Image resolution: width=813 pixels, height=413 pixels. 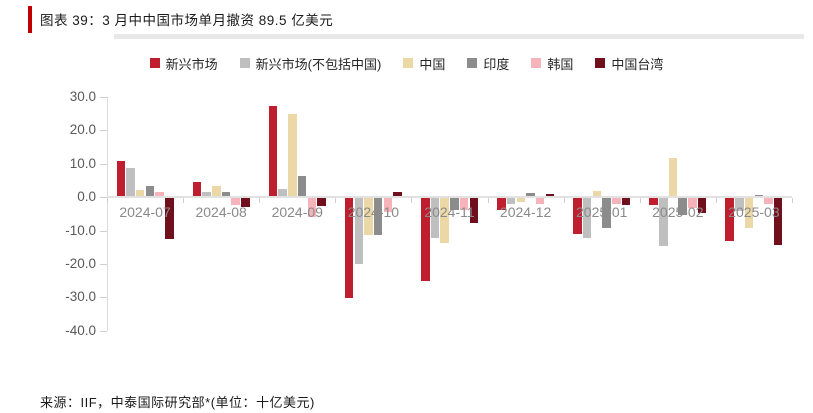 I want to click on x-axis-category-label: 2025-03, so click(x=754, y=212).